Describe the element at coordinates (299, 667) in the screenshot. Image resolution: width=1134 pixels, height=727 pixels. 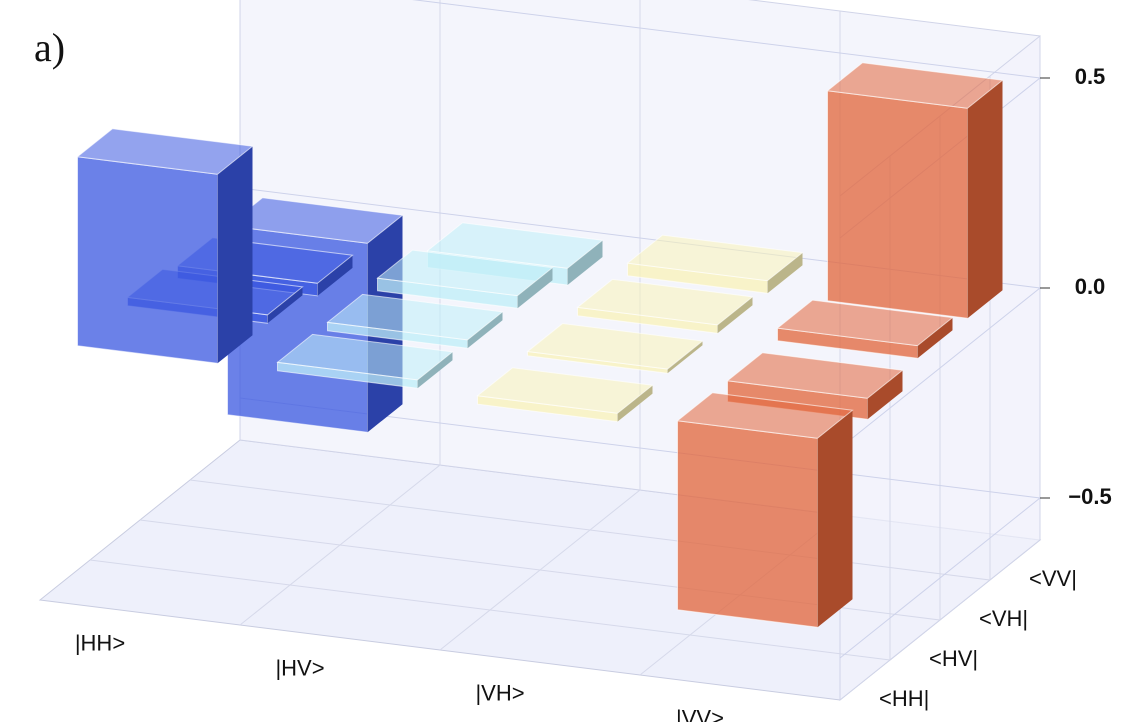
I see `x-tick-label: |HV>` at that location.